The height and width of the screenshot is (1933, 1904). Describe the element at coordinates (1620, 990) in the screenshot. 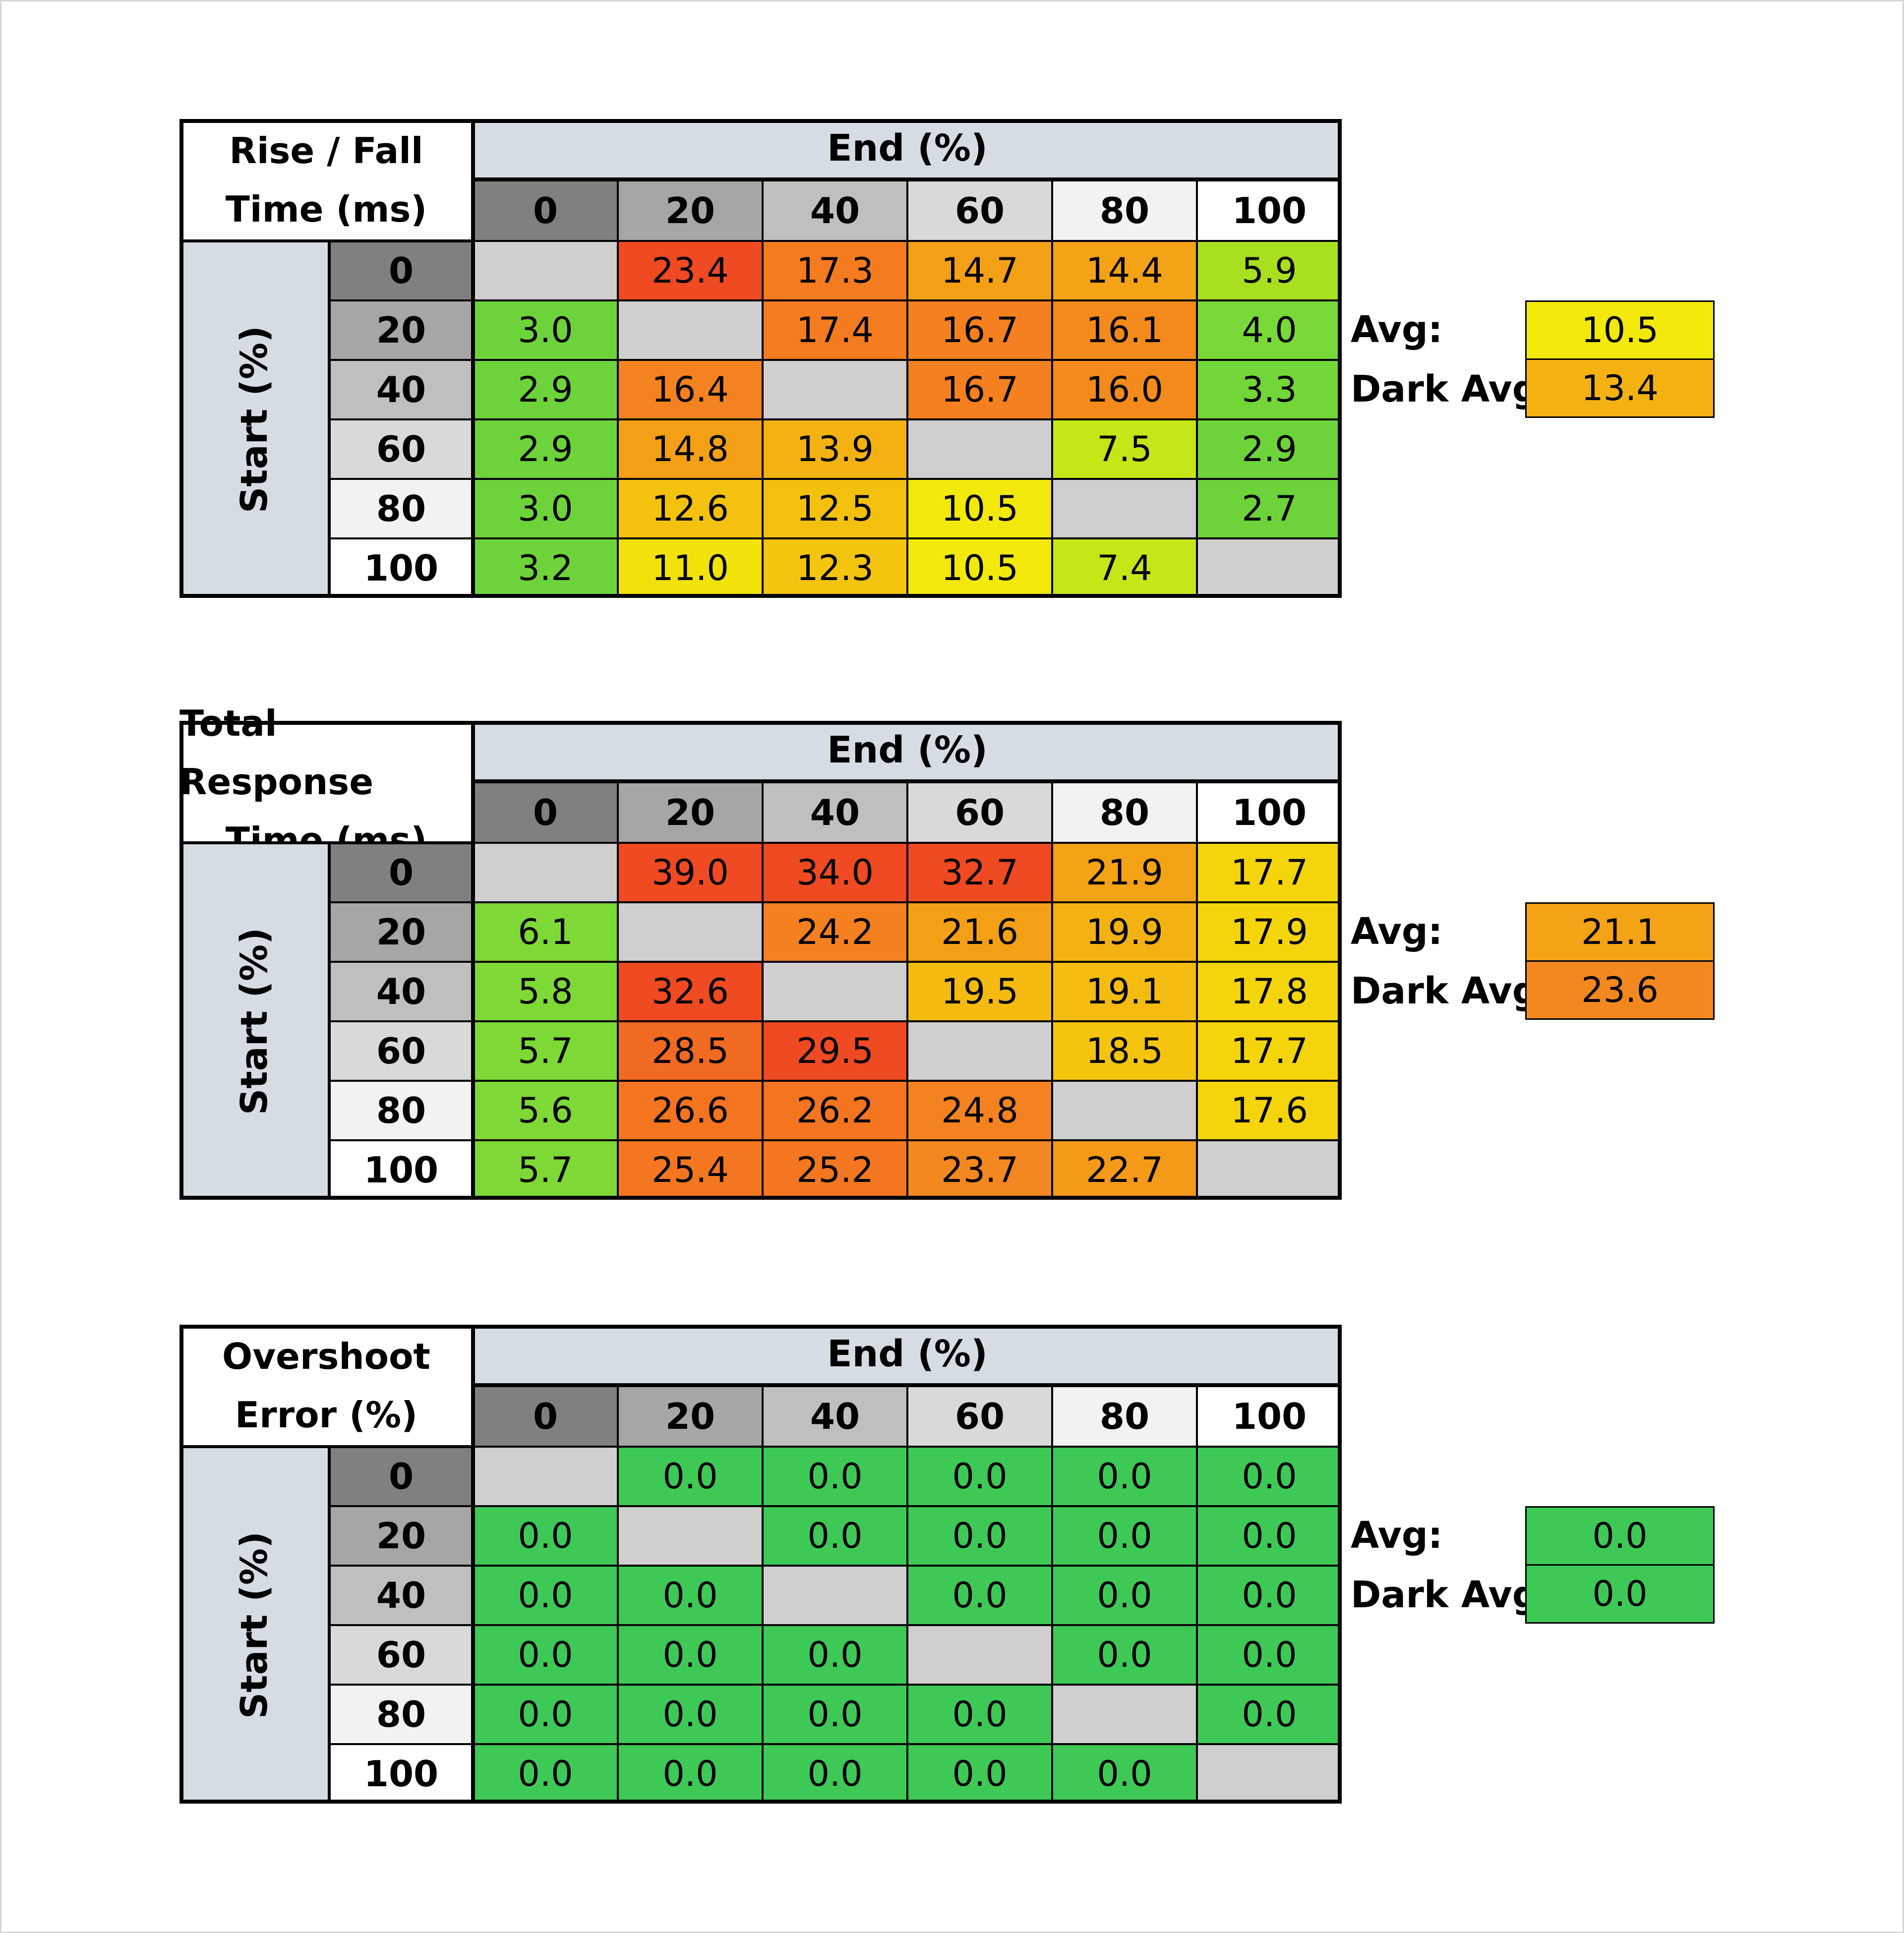

I see `dark-avg-value: 23.6` at that location.